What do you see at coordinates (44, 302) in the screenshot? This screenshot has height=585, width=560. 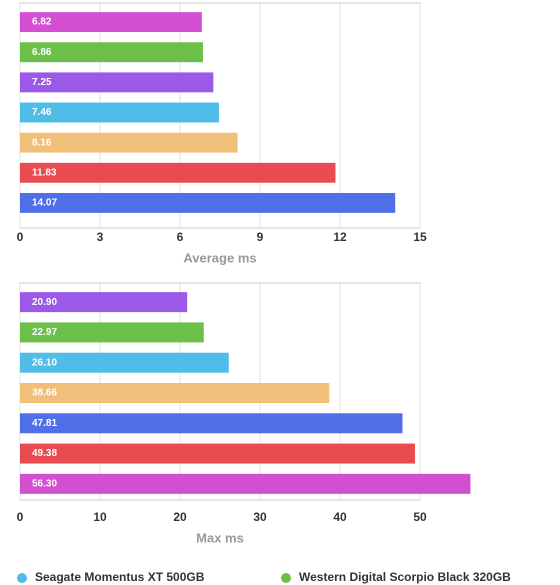 I see `value-label: 20.90` at bounding box center [44, 302].